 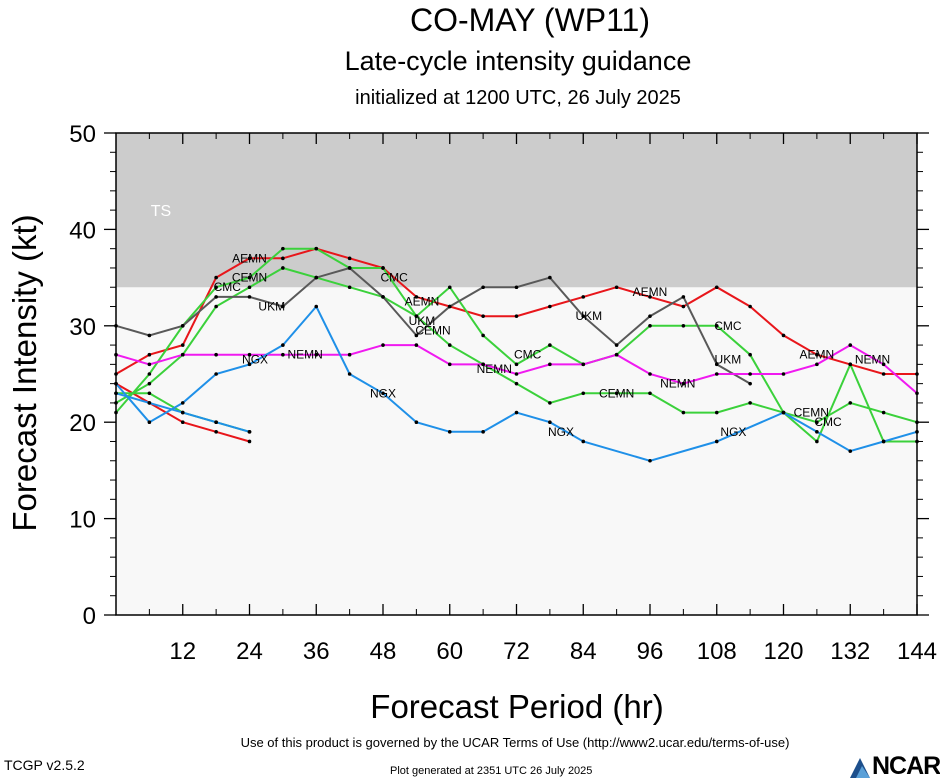 What do you see at coordinates (583, 651) in the screenshot?
I see `x-tick-label: 84` at bounding box center [583, 651].